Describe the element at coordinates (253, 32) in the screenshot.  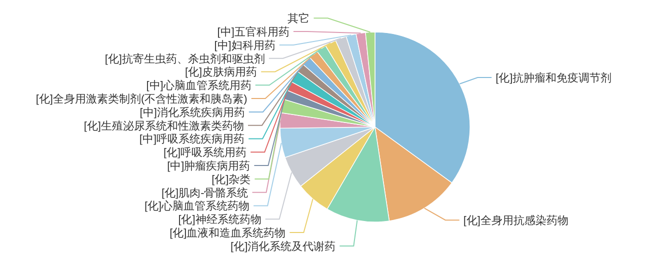
I see `slice-label: [中]五官科用药` at that location.